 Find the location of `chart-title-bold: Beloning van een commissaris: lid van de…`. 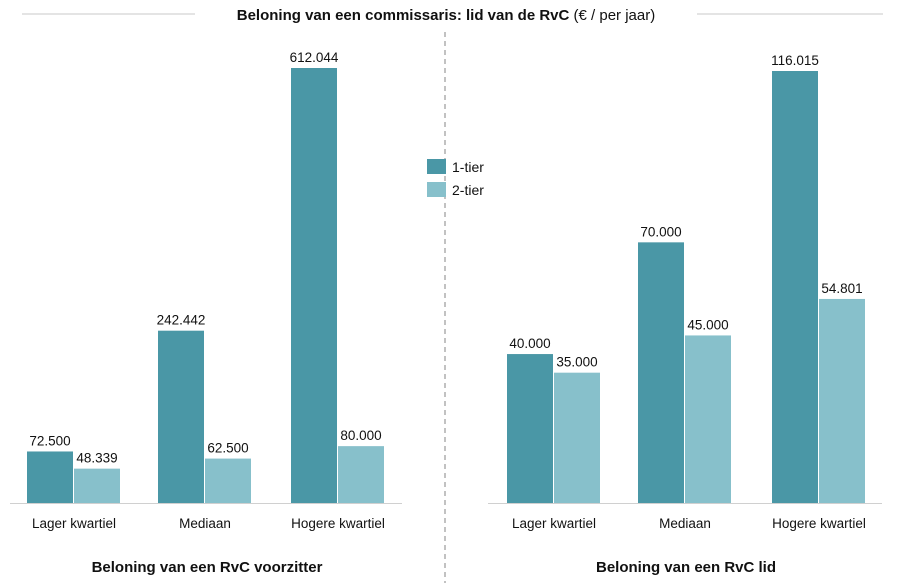

chart-title-bold: Beloning van een commissaris: lid van de… is located at coordinates (403, 15).